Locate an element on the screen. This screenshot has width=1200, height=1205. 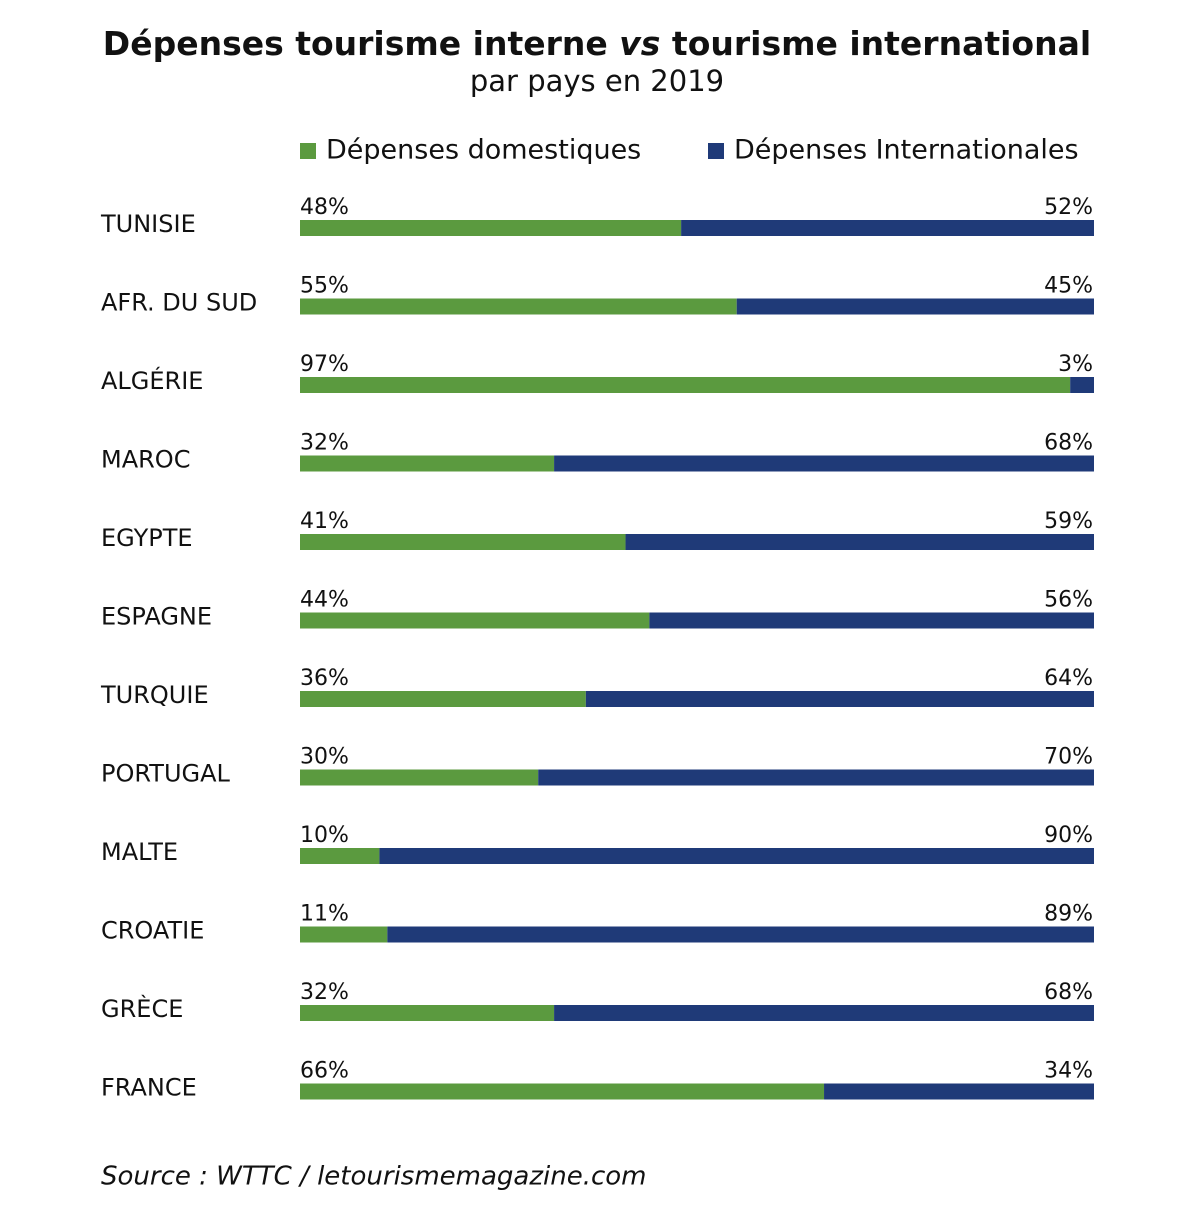
title-part: Dépenses tourisme interne is located at coordinates (355, 43).